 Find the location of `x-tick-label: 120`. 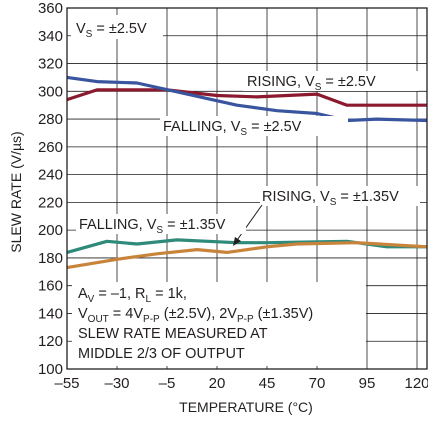

x-tick-label: 120 is located at coordinates (416, 383).